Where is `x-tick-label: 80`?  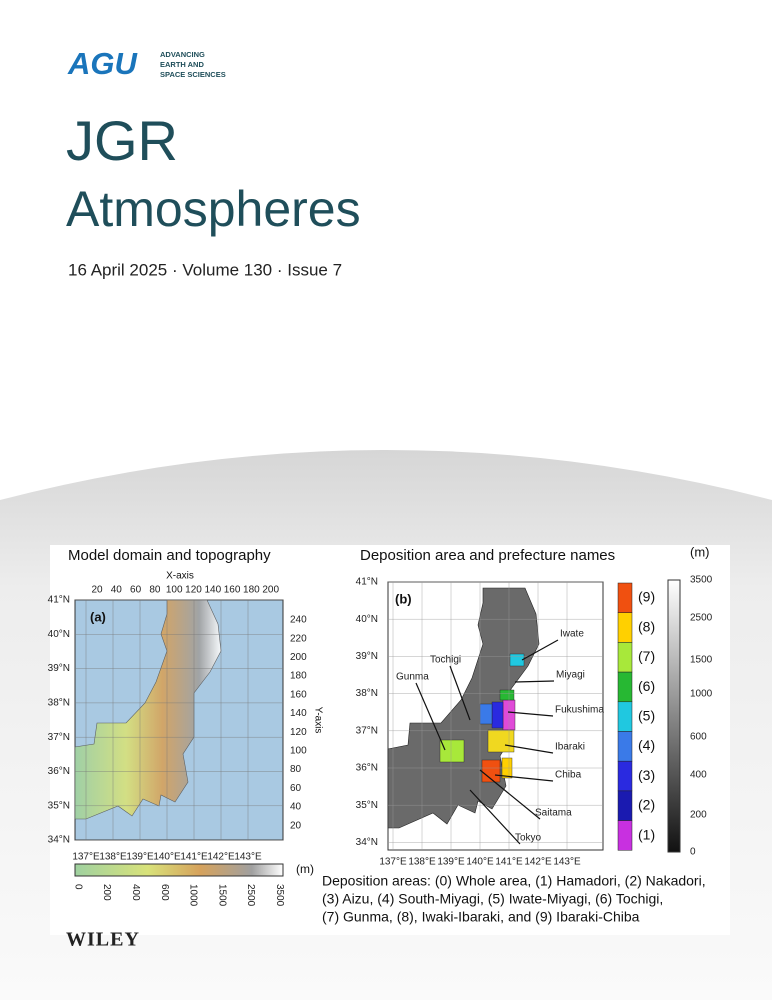 x-tick-label: 80 is located at coordinates (155, 590).